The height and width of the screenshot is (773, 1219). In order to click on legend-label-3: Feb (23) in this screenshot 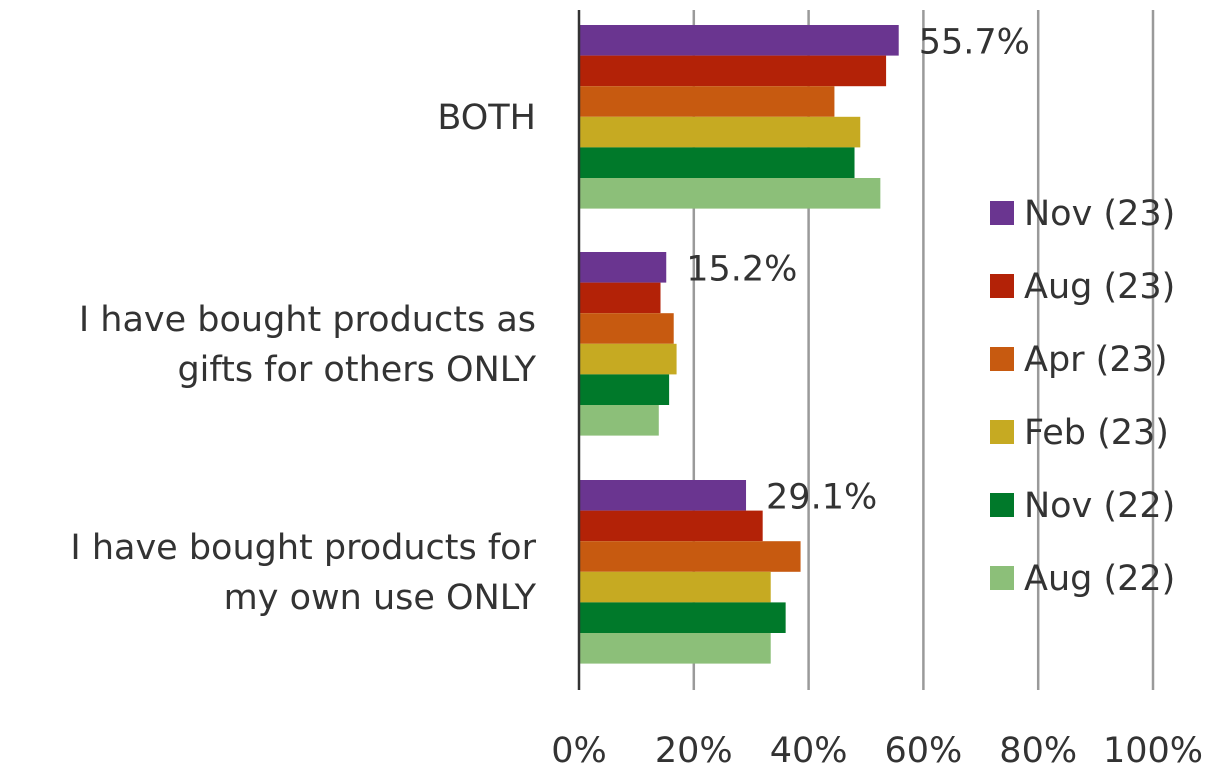, I will do `click(1096, 433)`.